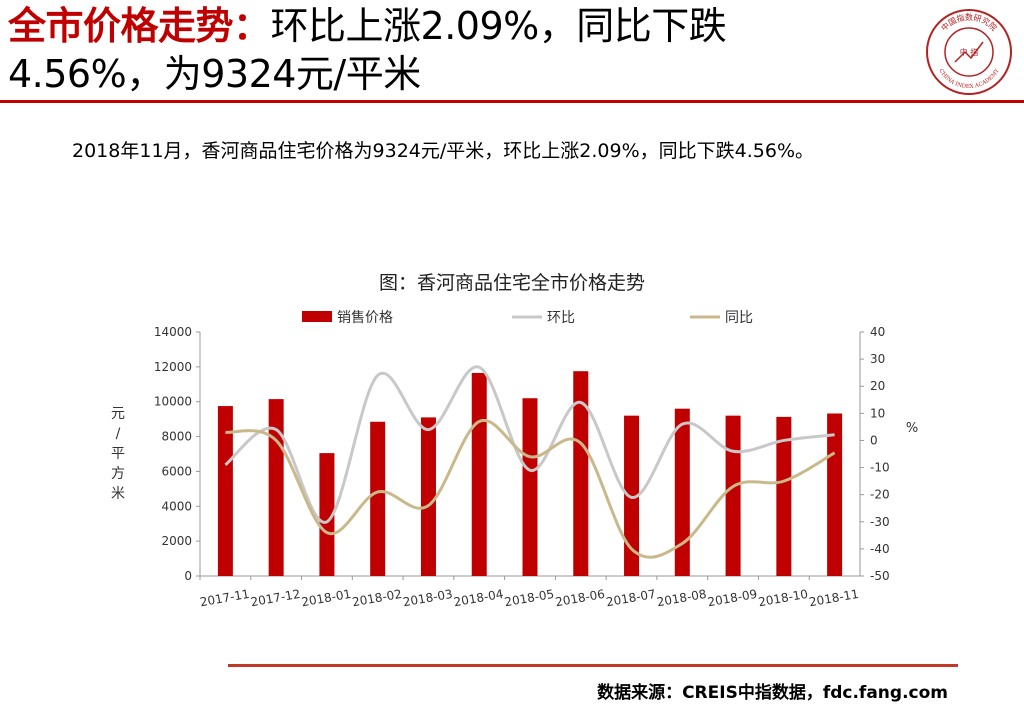  I want to click on line-yoy, so click(530, 488).